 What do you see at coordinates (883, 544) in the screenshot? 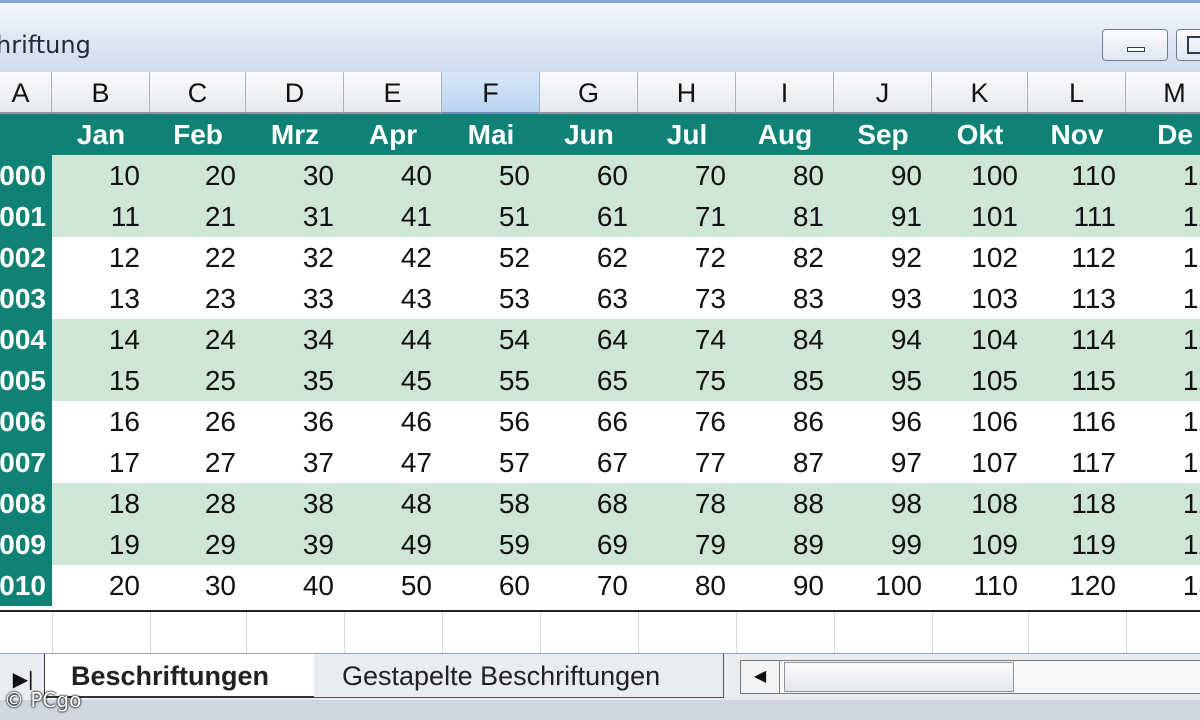
I see `data-cell: 99` at bounding box center [883, 544].